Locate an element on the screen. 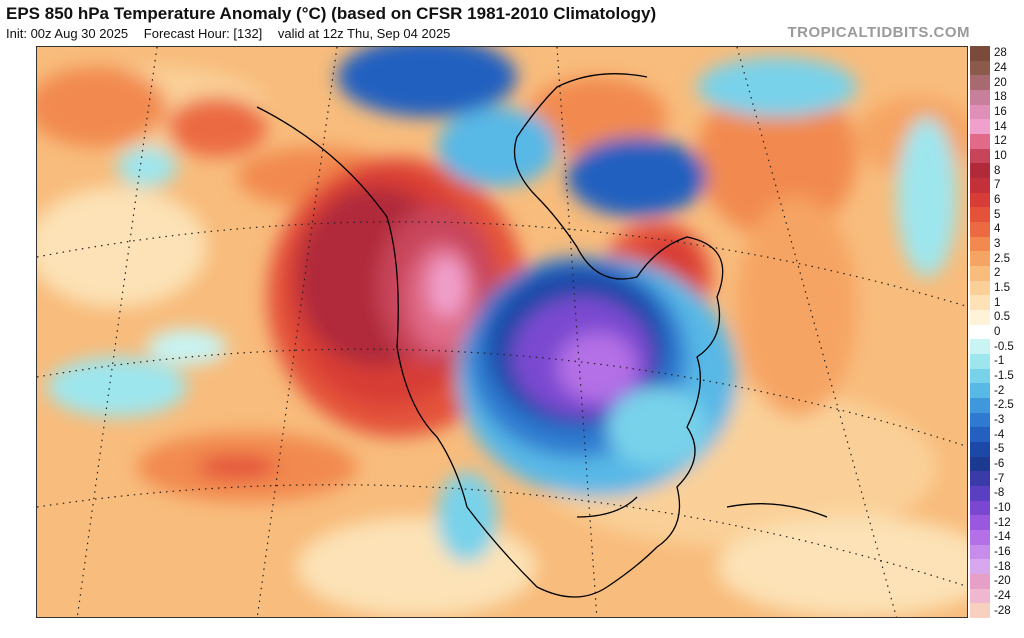 The width and height of the screenshot is (1024, 638). legend-label: 3 is located at coordinates (997, 244).